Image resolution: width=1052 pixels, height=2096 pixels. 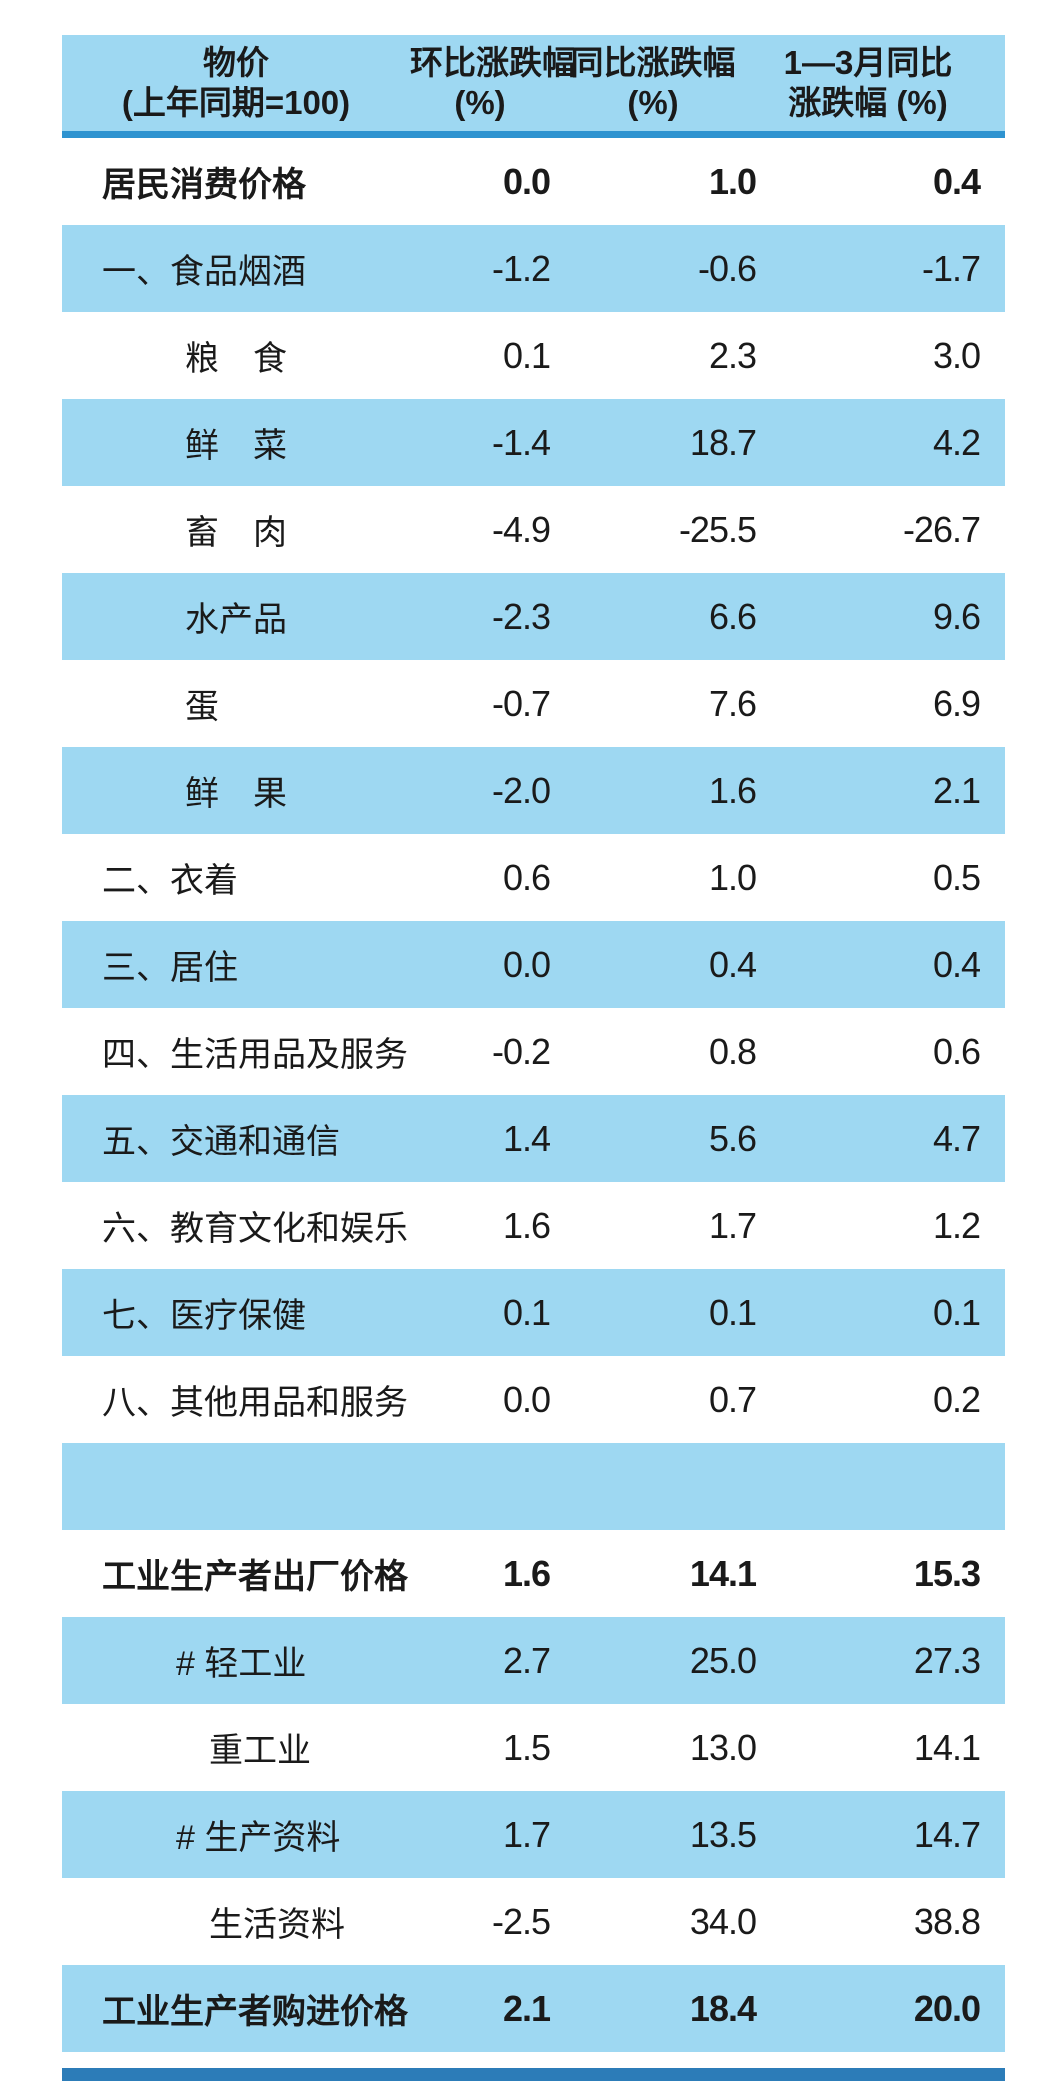 I want to click on cell-mom-change: 0.6, so click(x=526, y=877).